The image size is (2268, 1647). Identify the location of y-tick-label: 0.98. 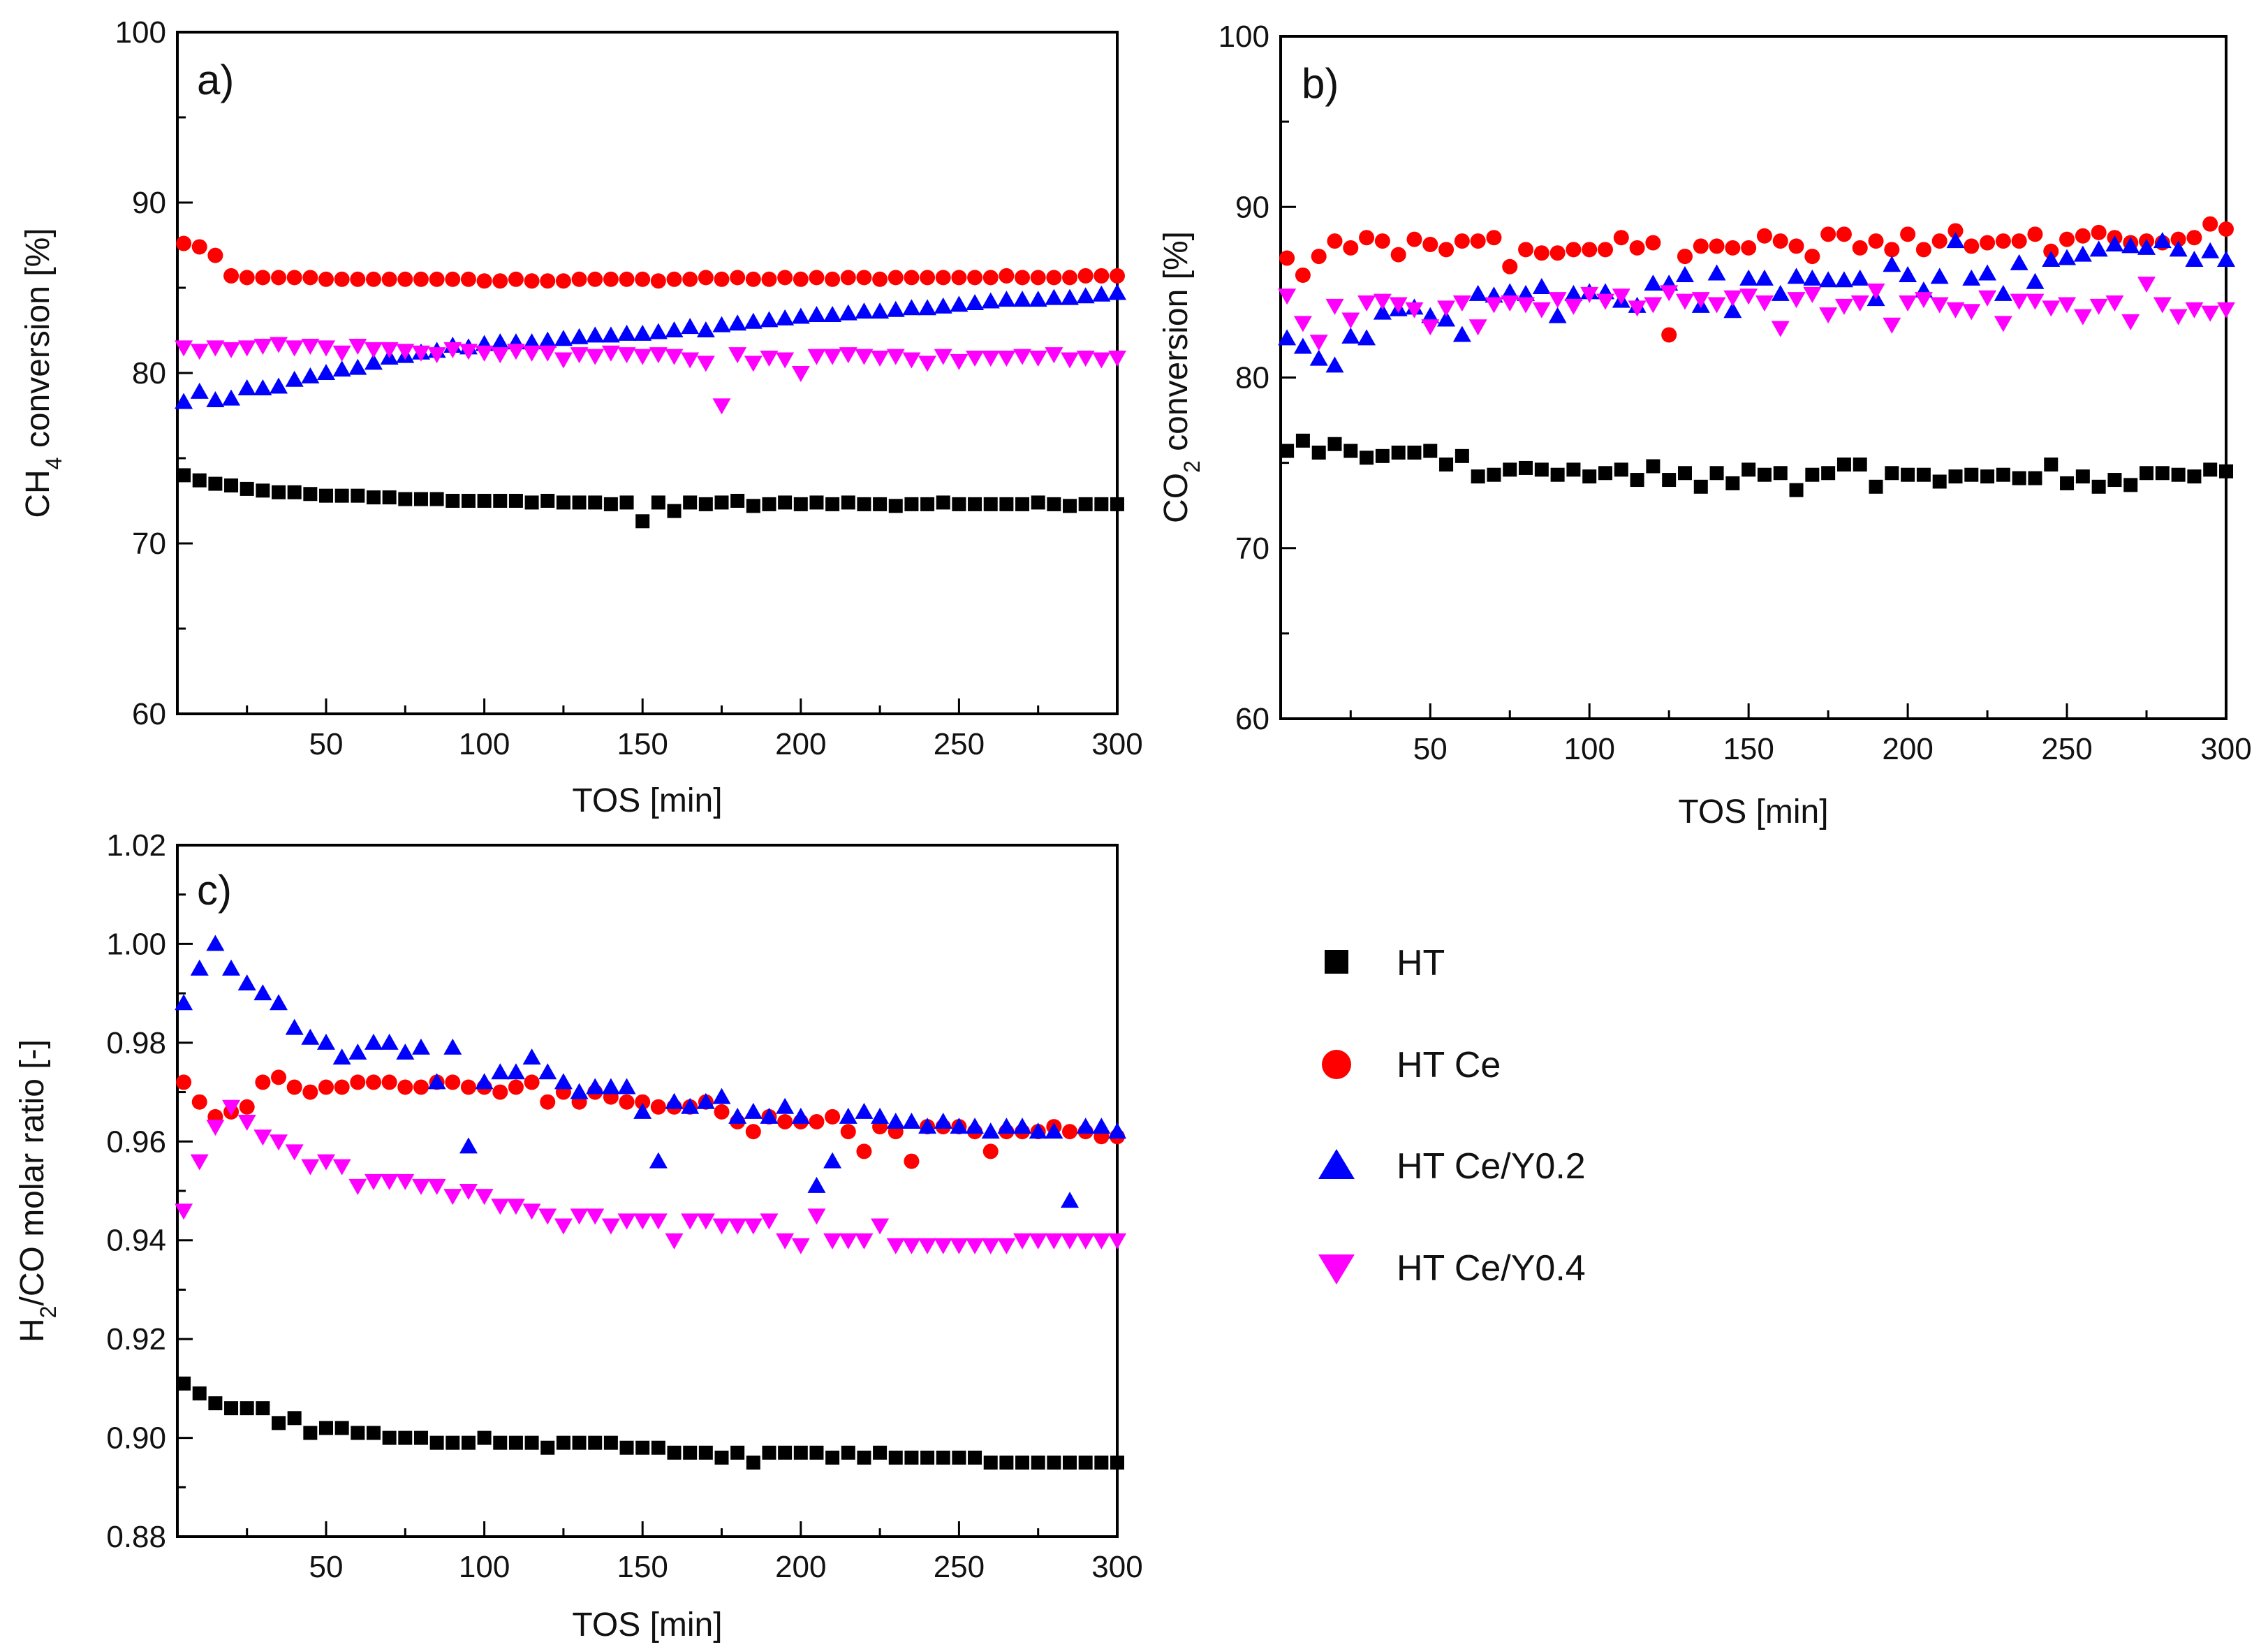
(136, 1043).